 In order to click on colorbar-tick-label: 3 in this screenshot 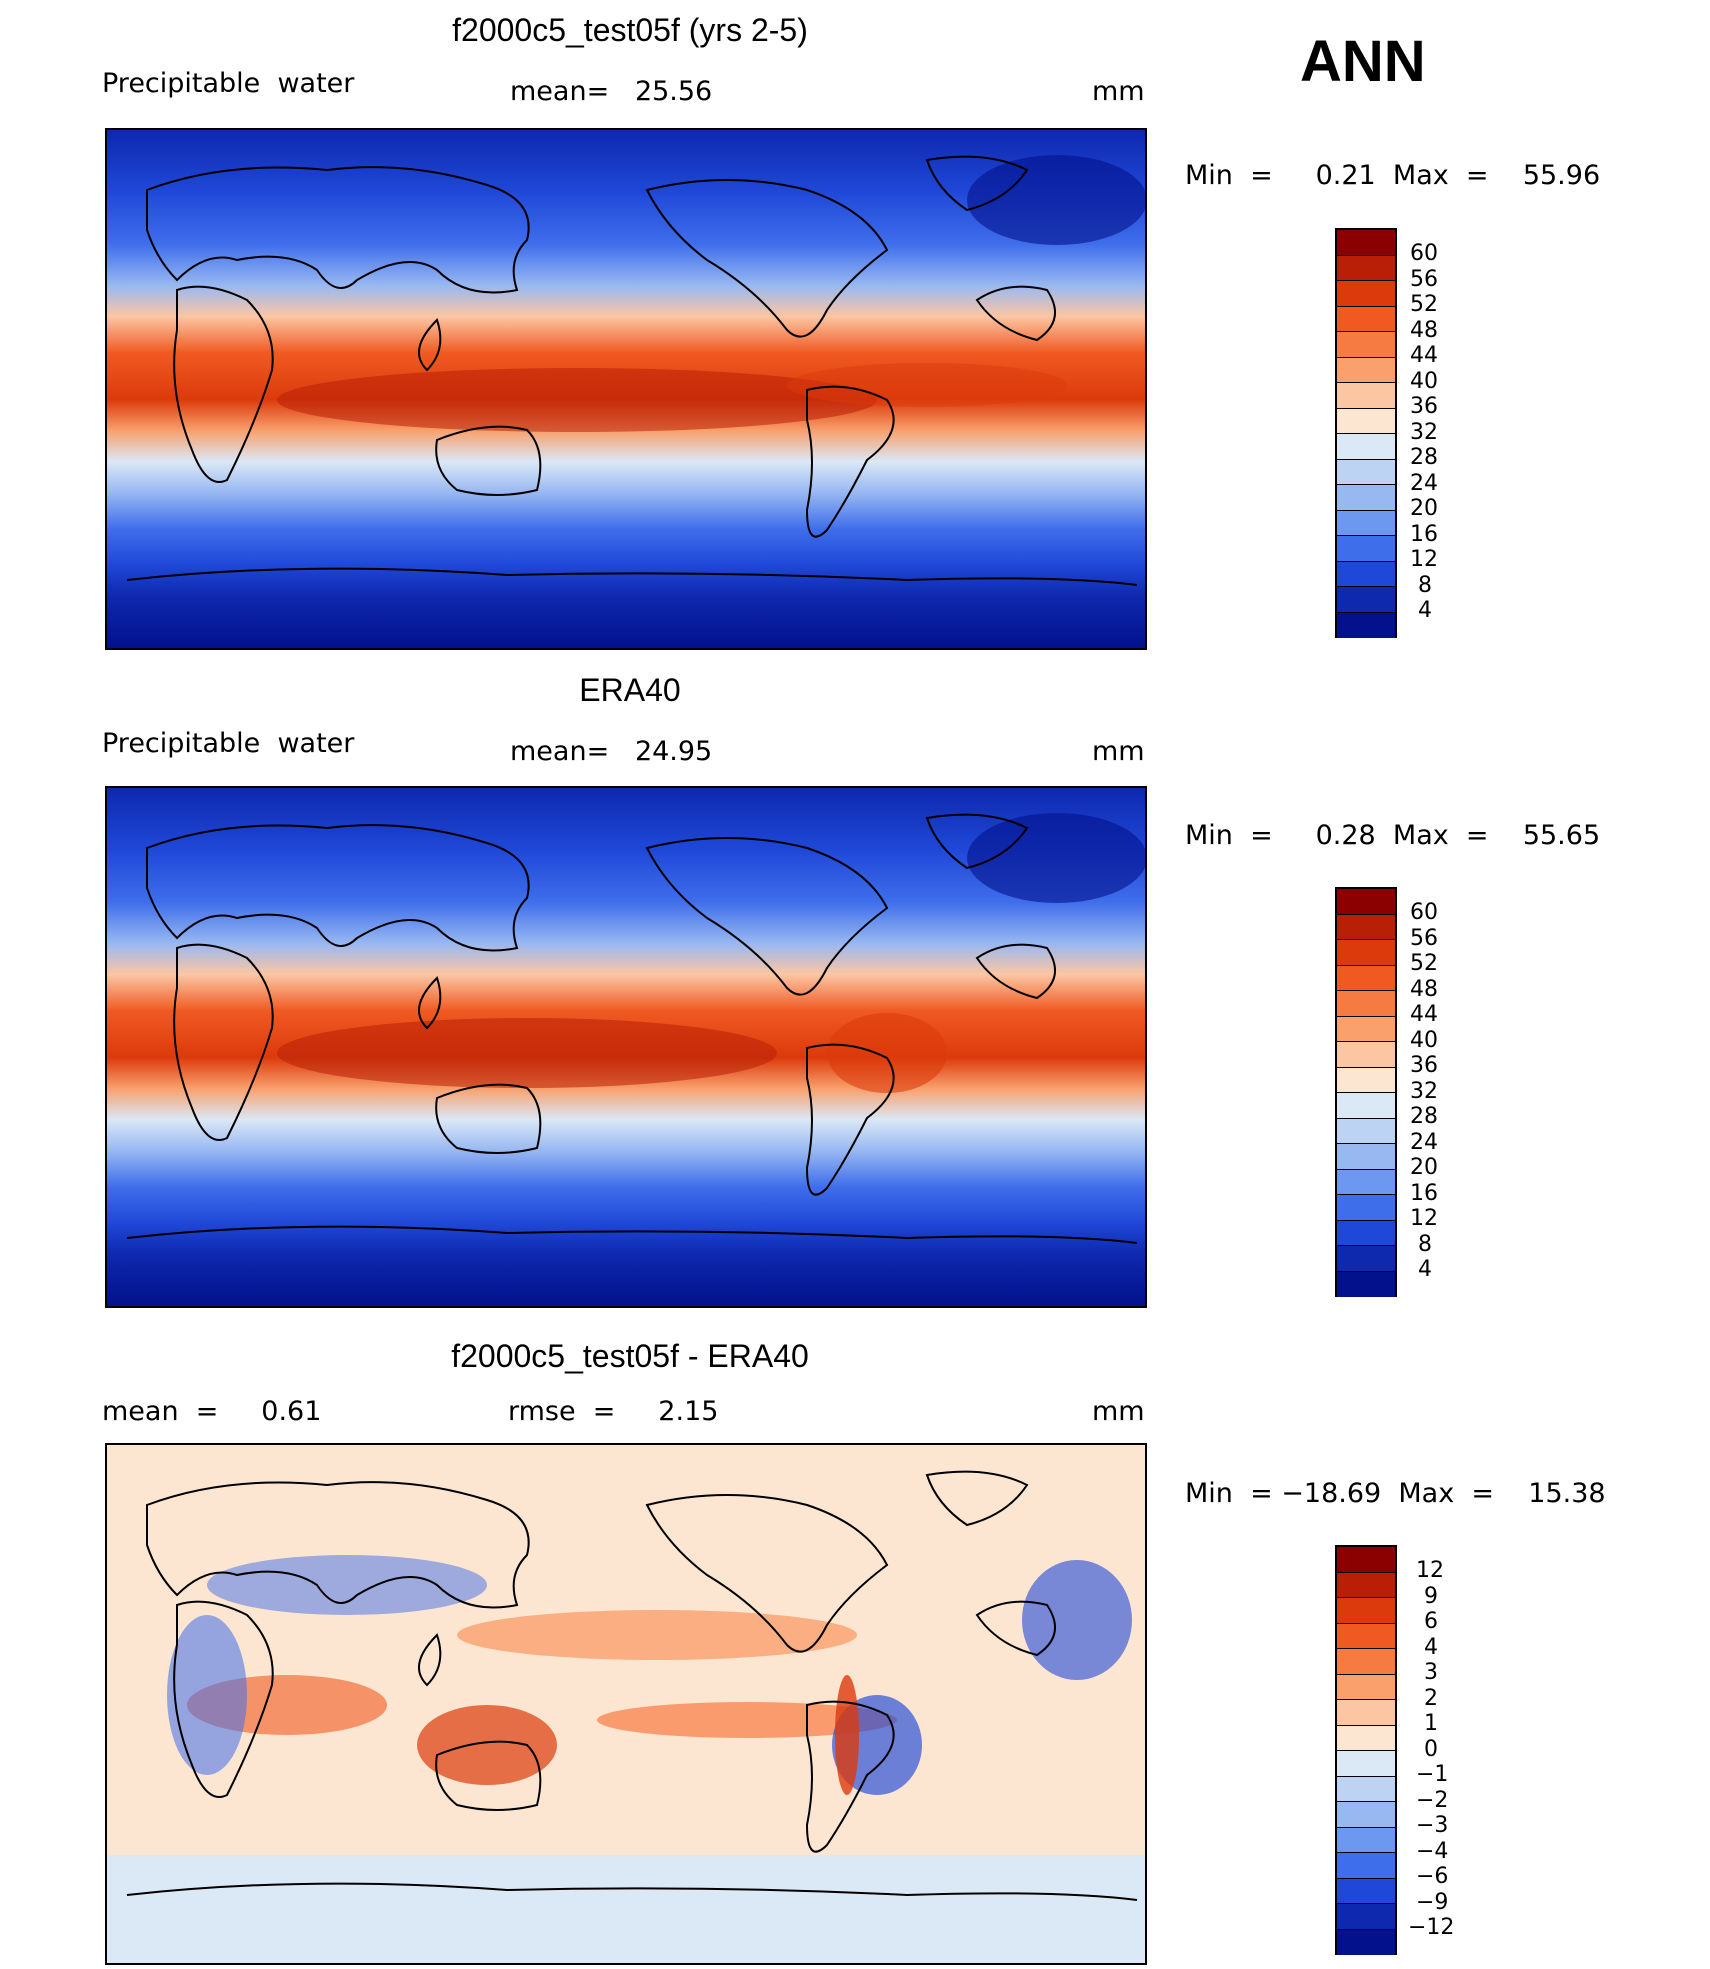, I will do `click(1431, 1672)`.